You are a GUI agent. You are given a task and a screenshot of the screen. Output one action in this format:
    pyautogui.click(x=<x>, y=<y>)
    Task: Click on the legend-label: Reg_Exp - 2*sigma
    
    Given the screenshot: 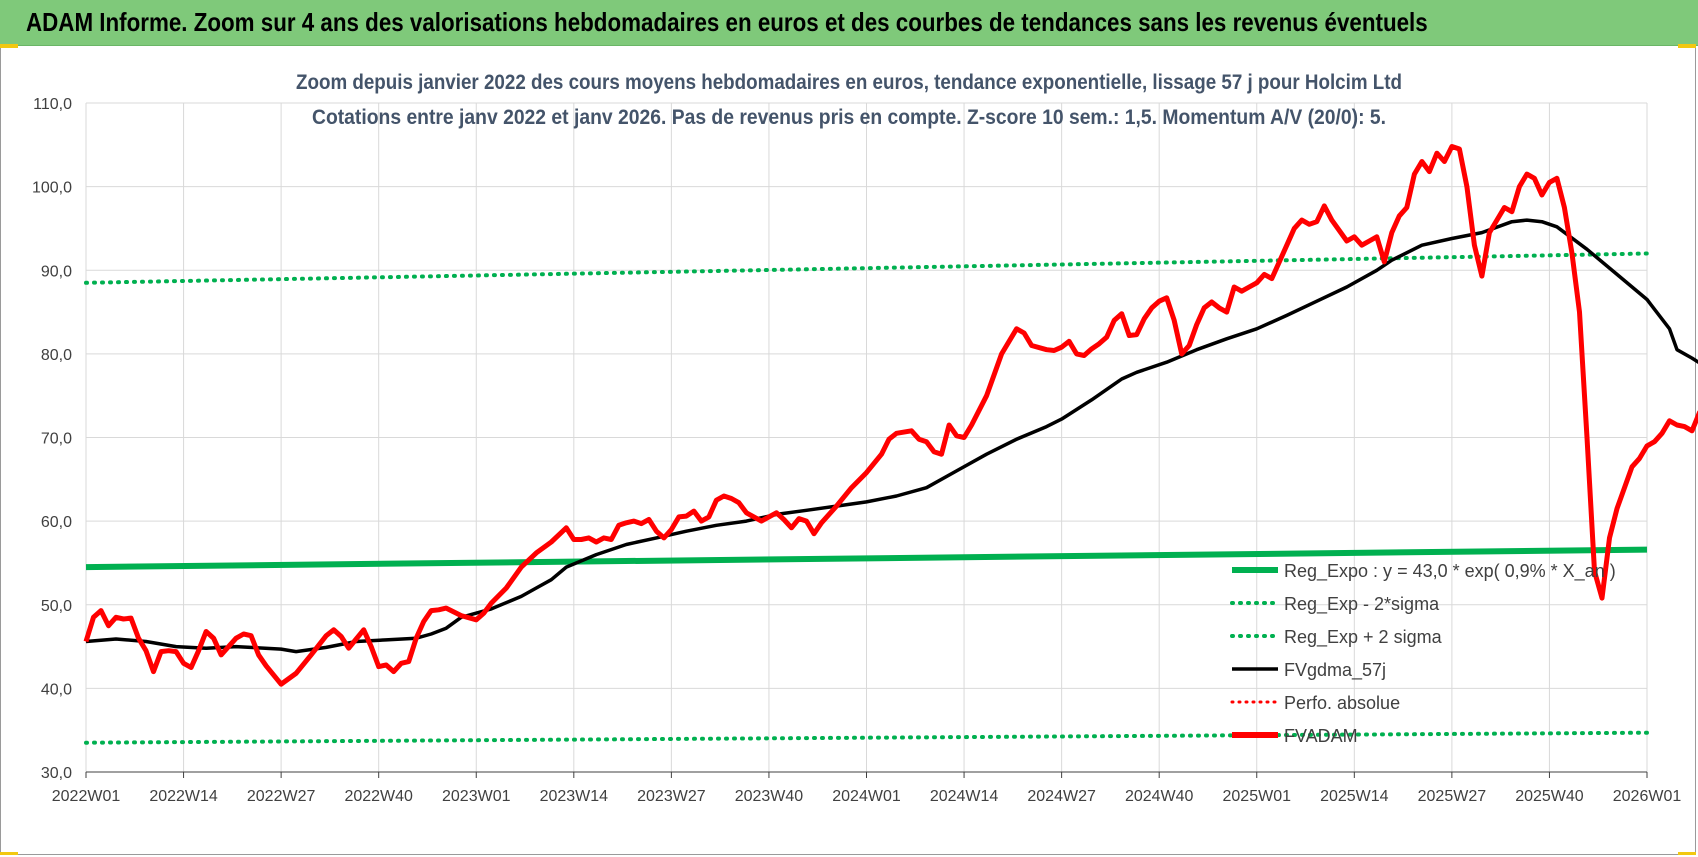 What is the action you would take?
    pyautogui.click(x=1362, y=604)
    